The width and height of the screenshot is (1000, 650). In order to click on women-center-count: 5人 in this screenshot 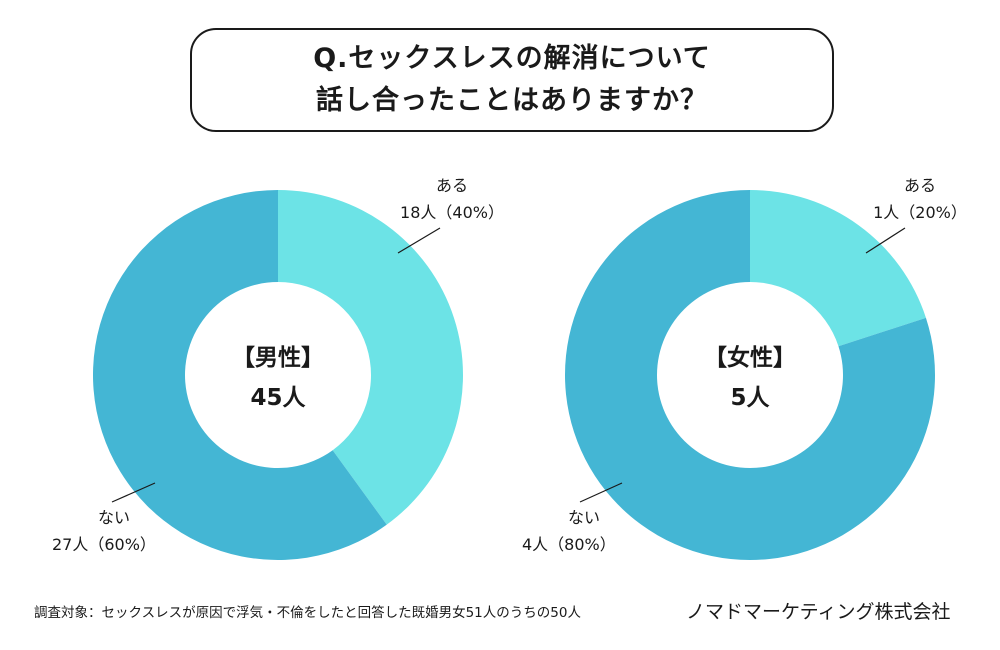, I will do `click(750, 398)`.